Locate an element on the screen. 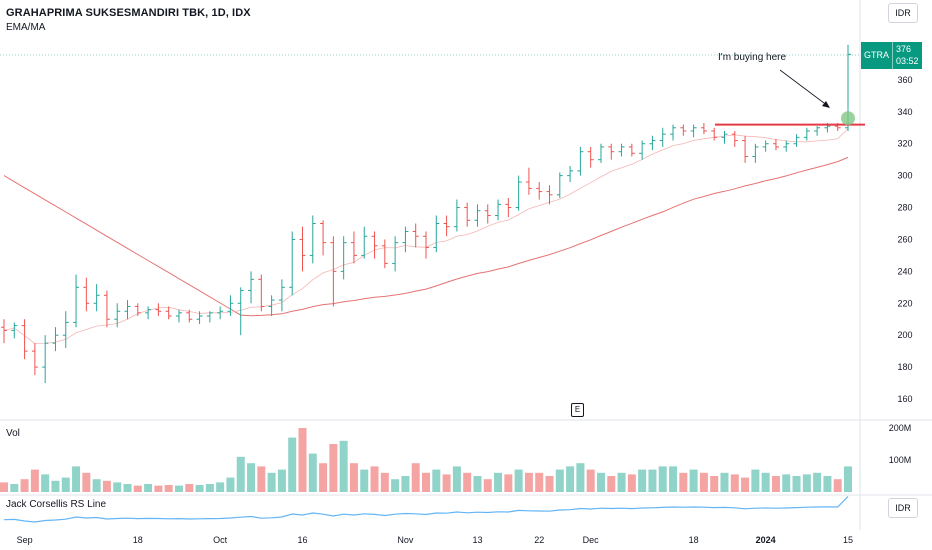  rs-line is located at coordinates (426, 509).